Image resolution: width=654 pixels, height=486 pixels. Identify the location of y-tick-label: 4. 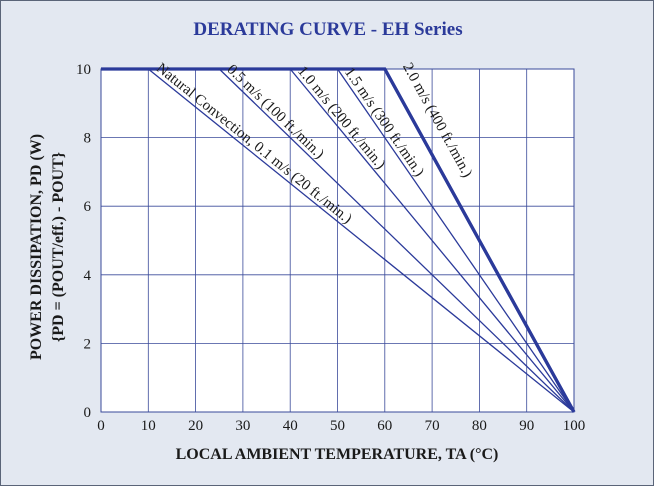
(88, 276).